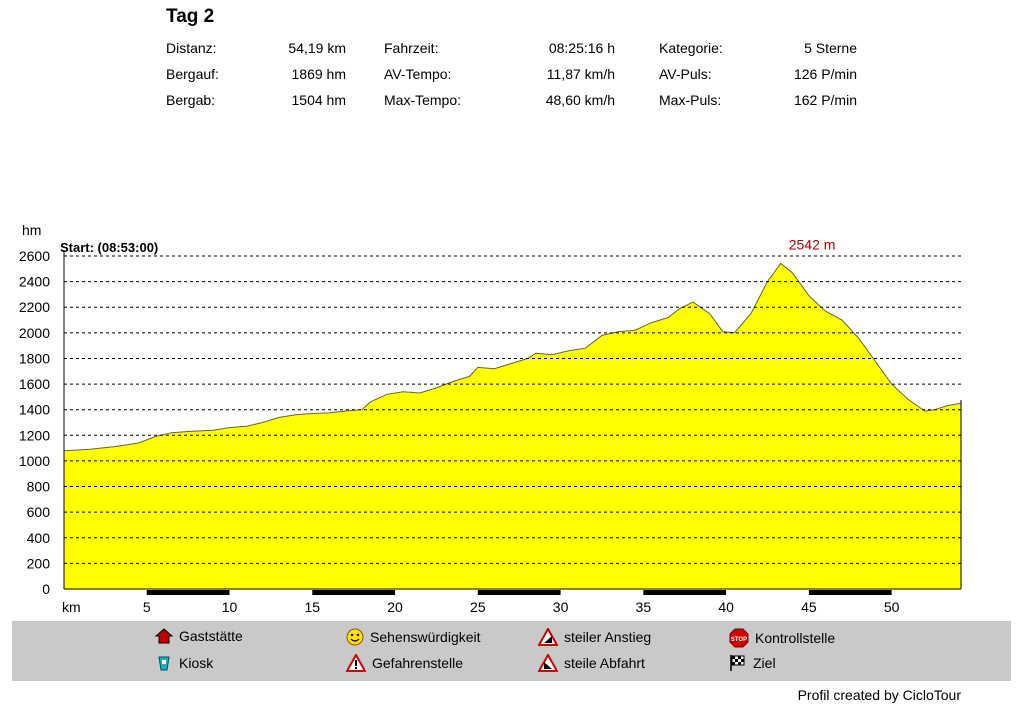 The image size is (1024, 704). What do you see at coordinates (737, 663) in the screenshot?
I see `checkered-flag-icon` at bounding box center [737, 663].